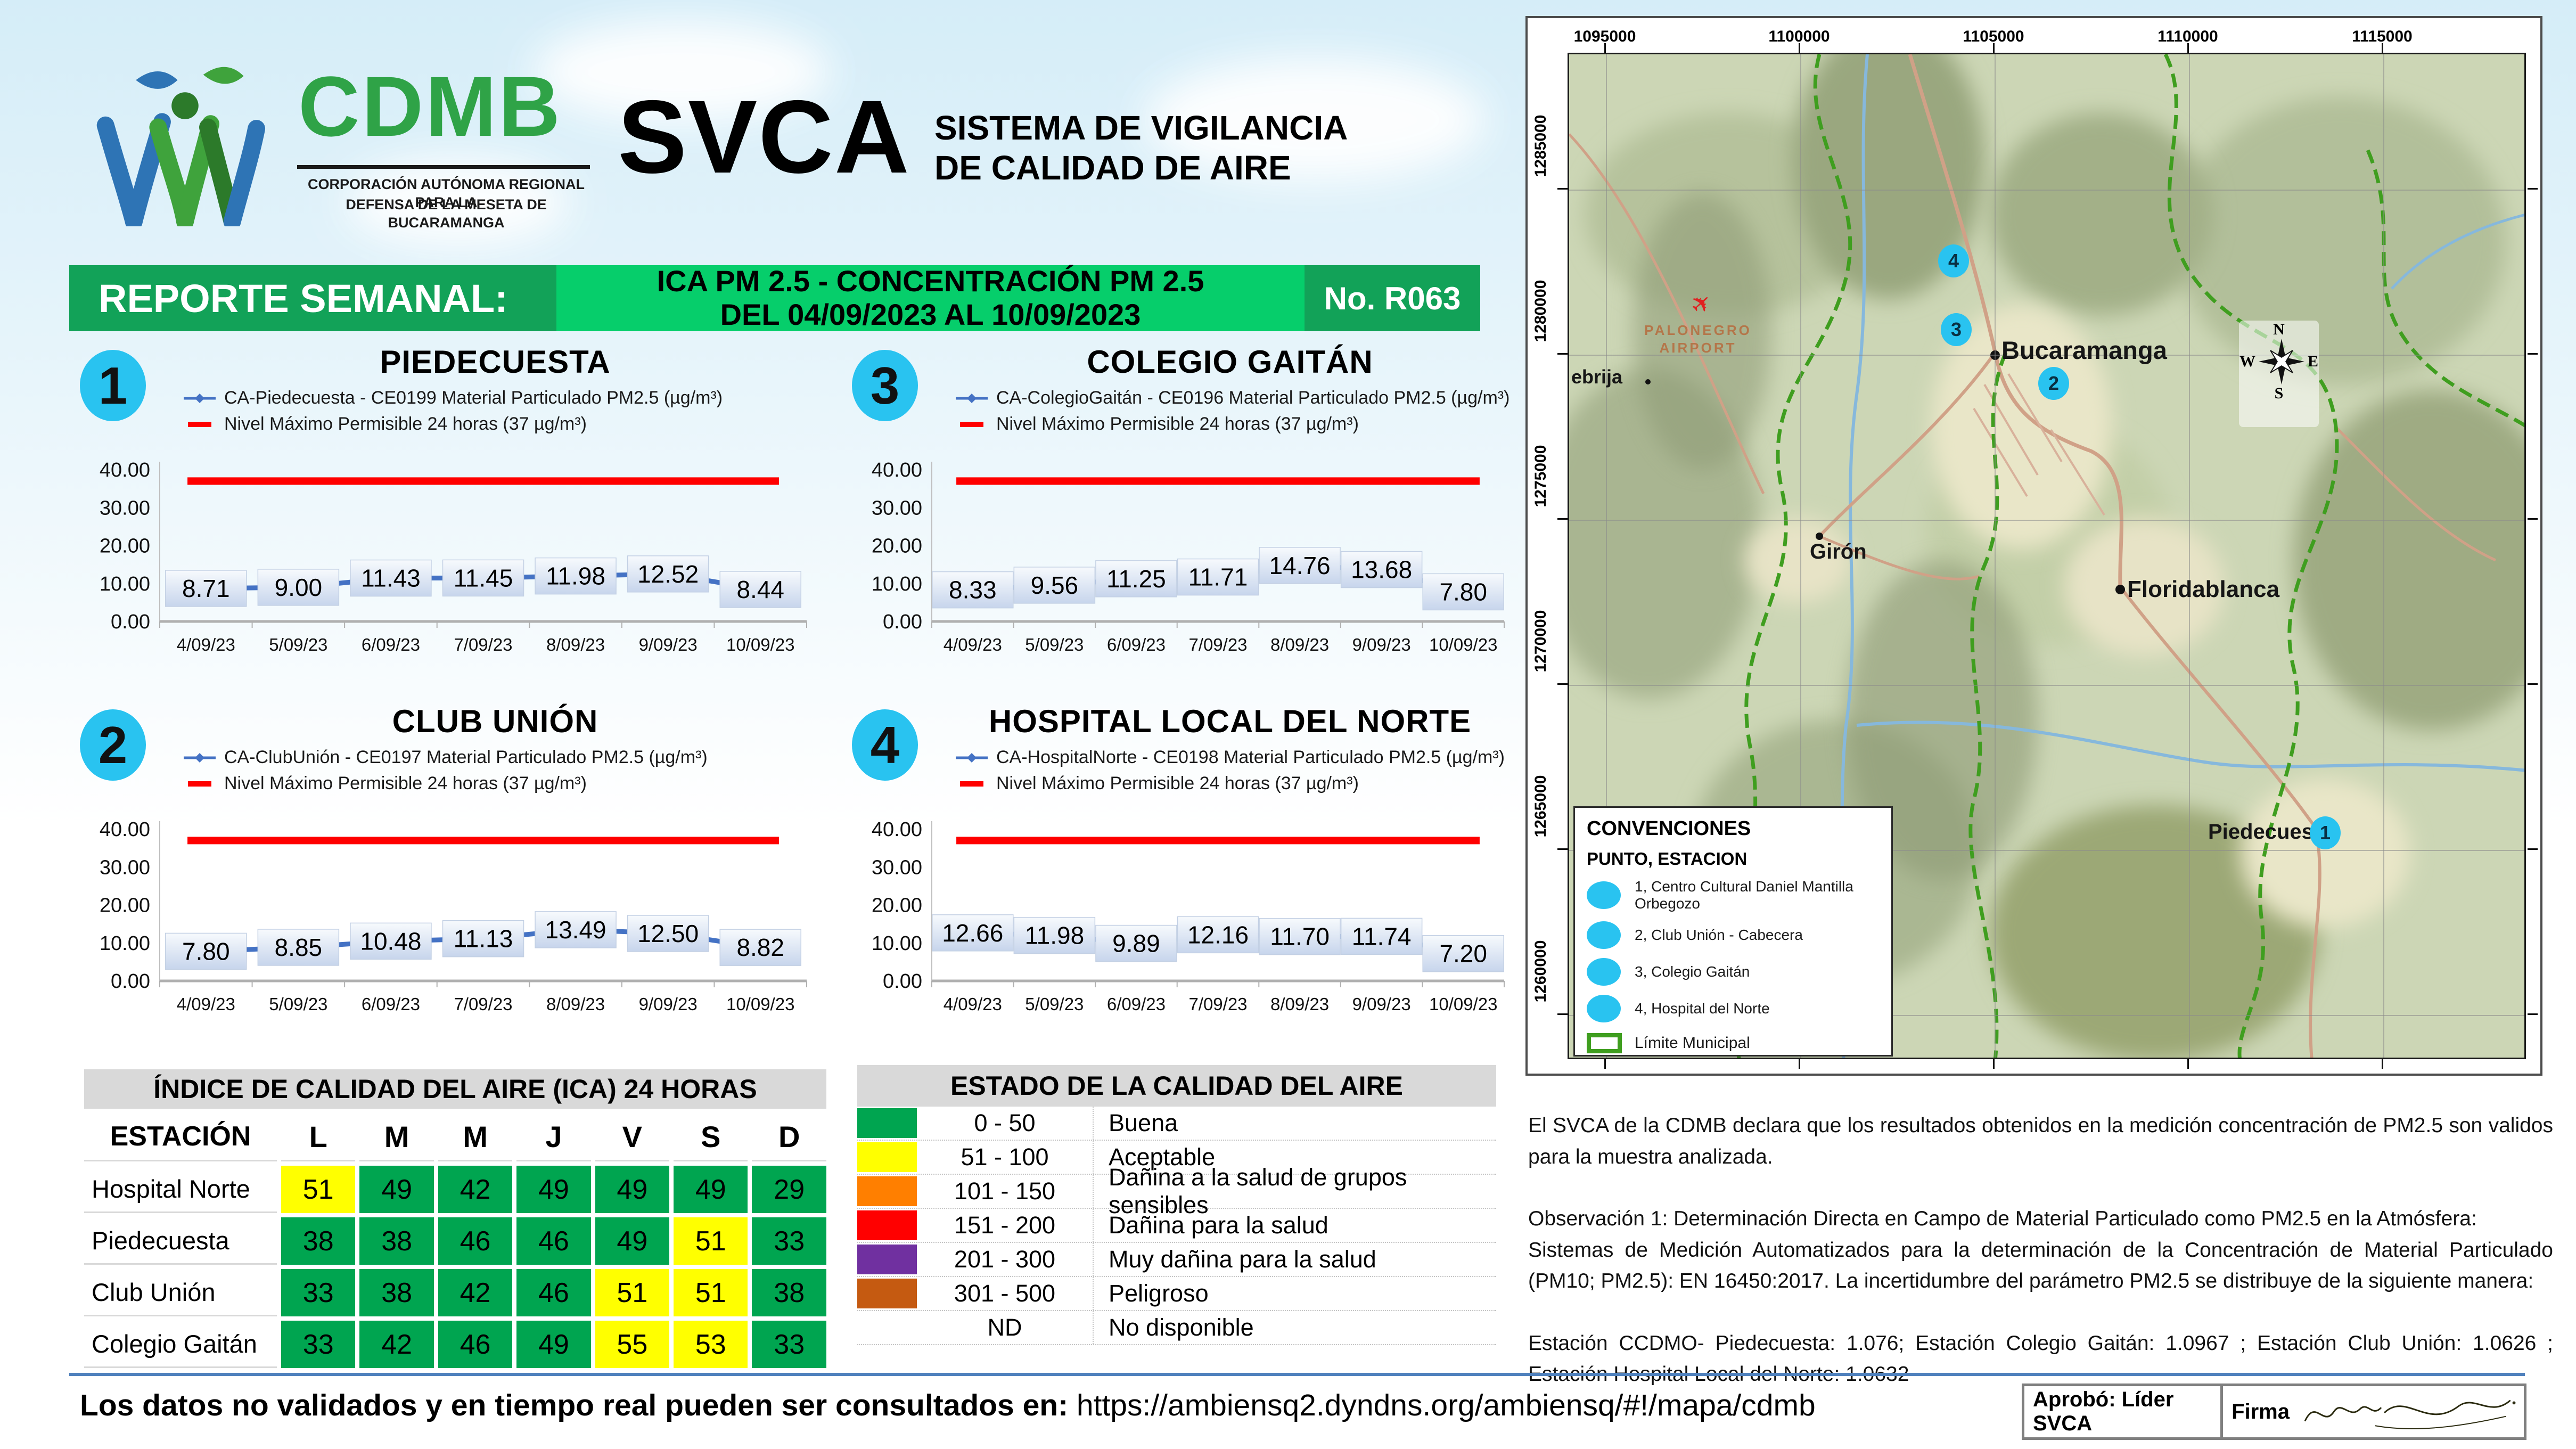 The height and width of the screenshot is (1449, 2576). Describe the element at coordinates (789, 1189) in the screenshot. I see `ica-value-cell: 29` at that location.